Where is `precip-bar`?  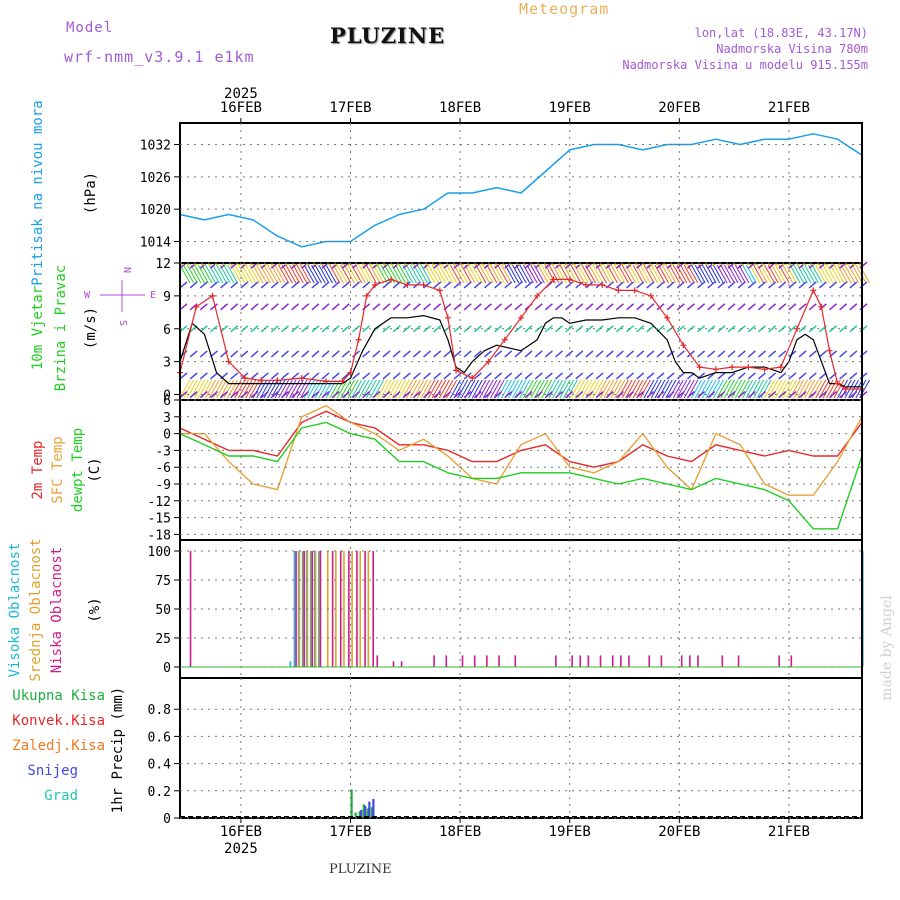
precip-bar is located at coordinates (351, 803).